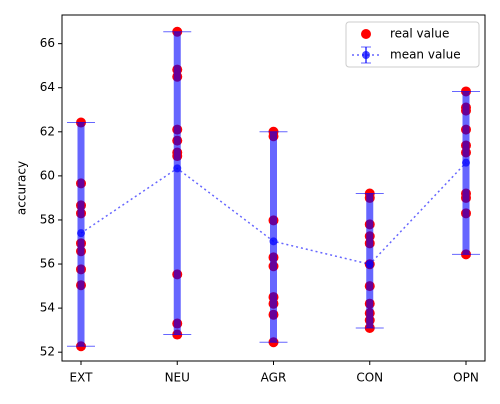  What do you see at coordinates (274, 378) in the screenshot?
I see `x-tick-label: AGR` at bounding box center [274, 378].